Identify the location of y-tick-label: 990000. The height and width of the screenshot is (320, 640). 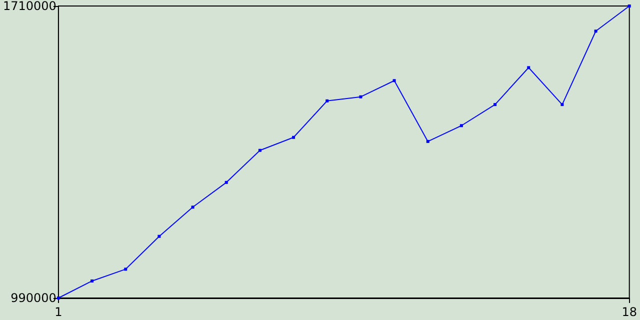
(33, 298).